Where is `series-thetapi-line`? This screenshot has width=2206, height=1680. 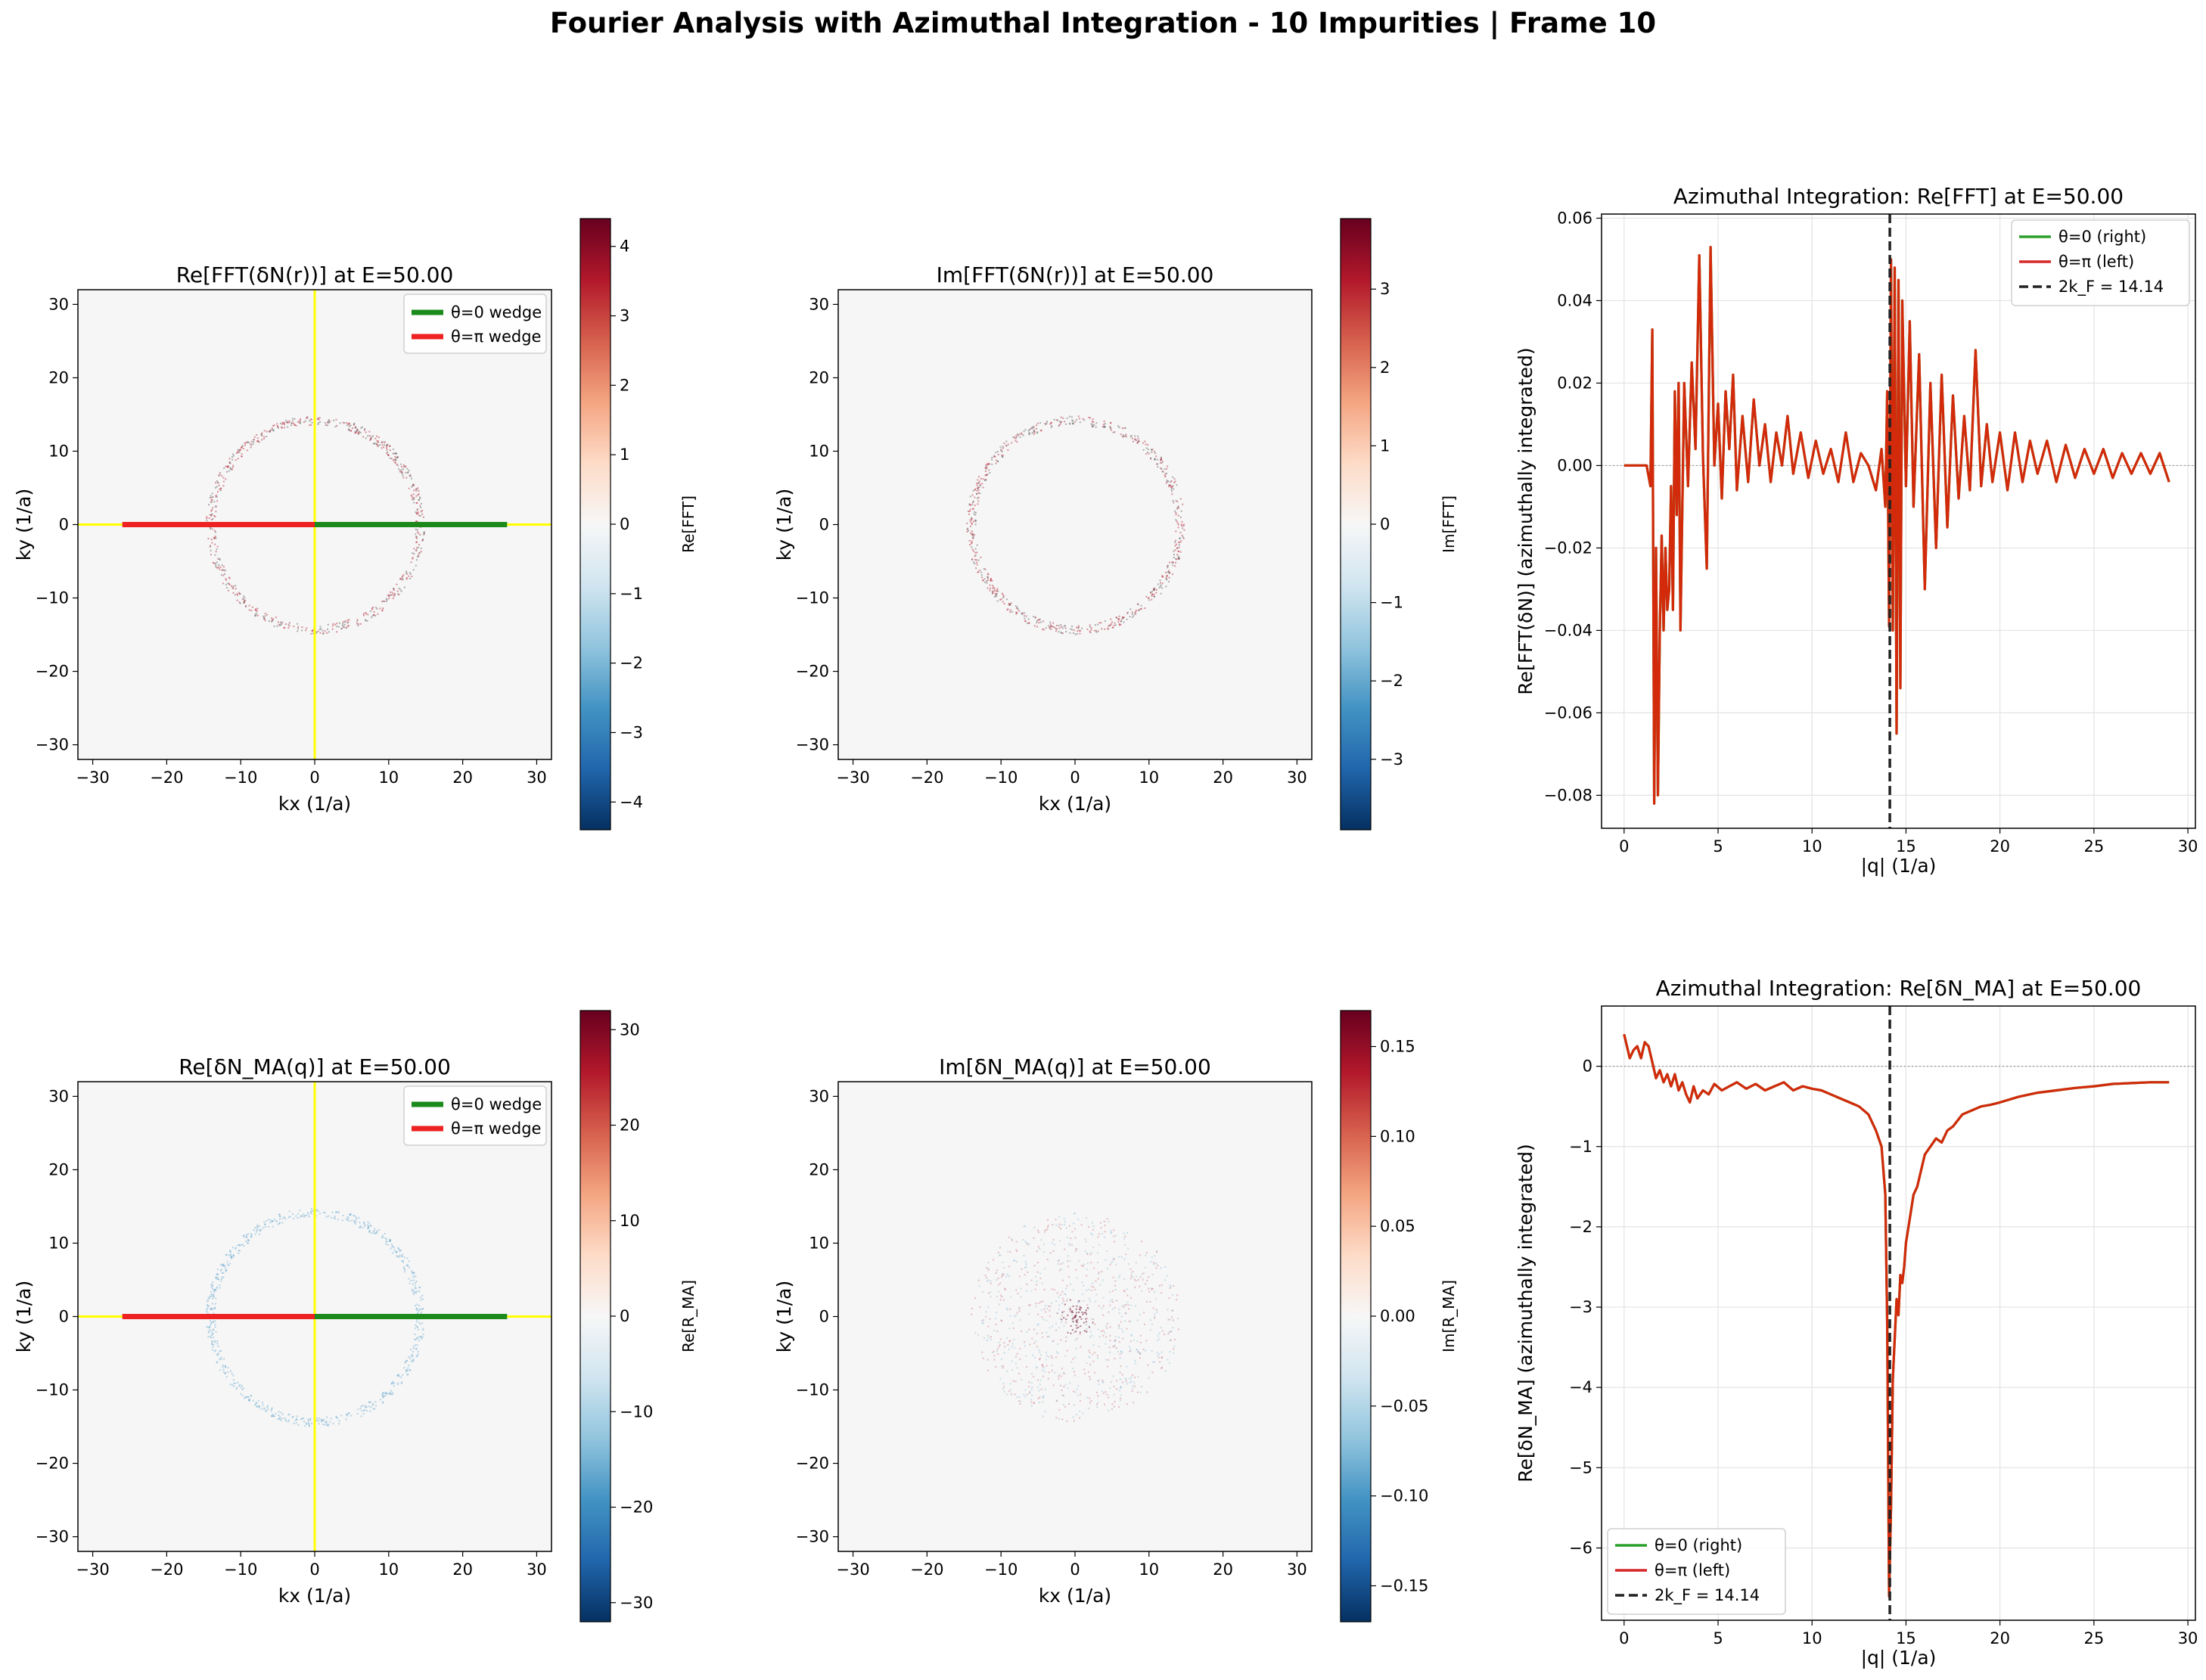 series-thetapi-line is located at coordinates (1896, 525).